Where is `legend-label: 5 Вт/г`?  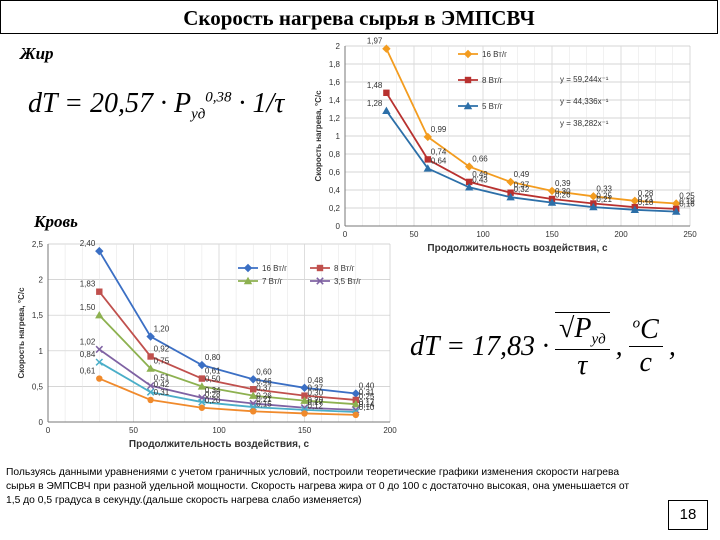 legend-label: 5 Вт/г is located at coordinates (492, 106).